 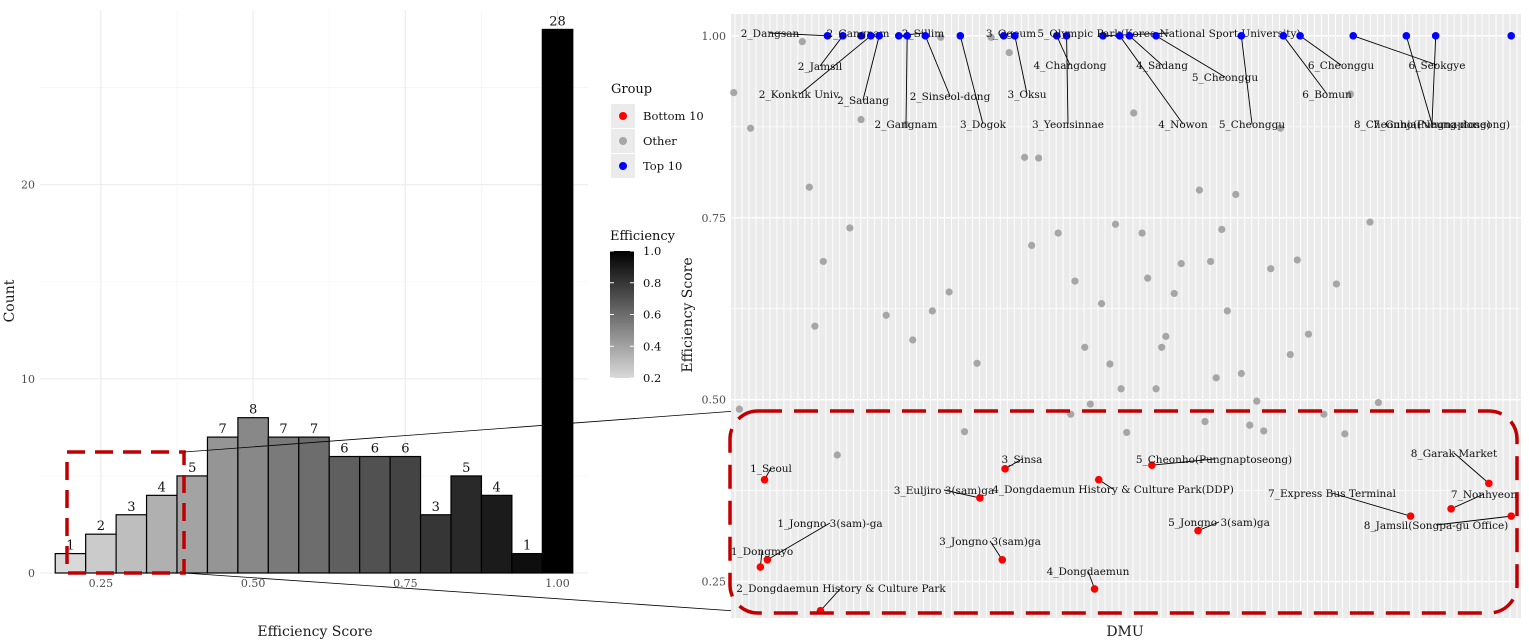 I want to click on scatter-point-label-bottom10: 4_Dongdaemun History & Culture Park(DDP), so click(x=1113, y=490).